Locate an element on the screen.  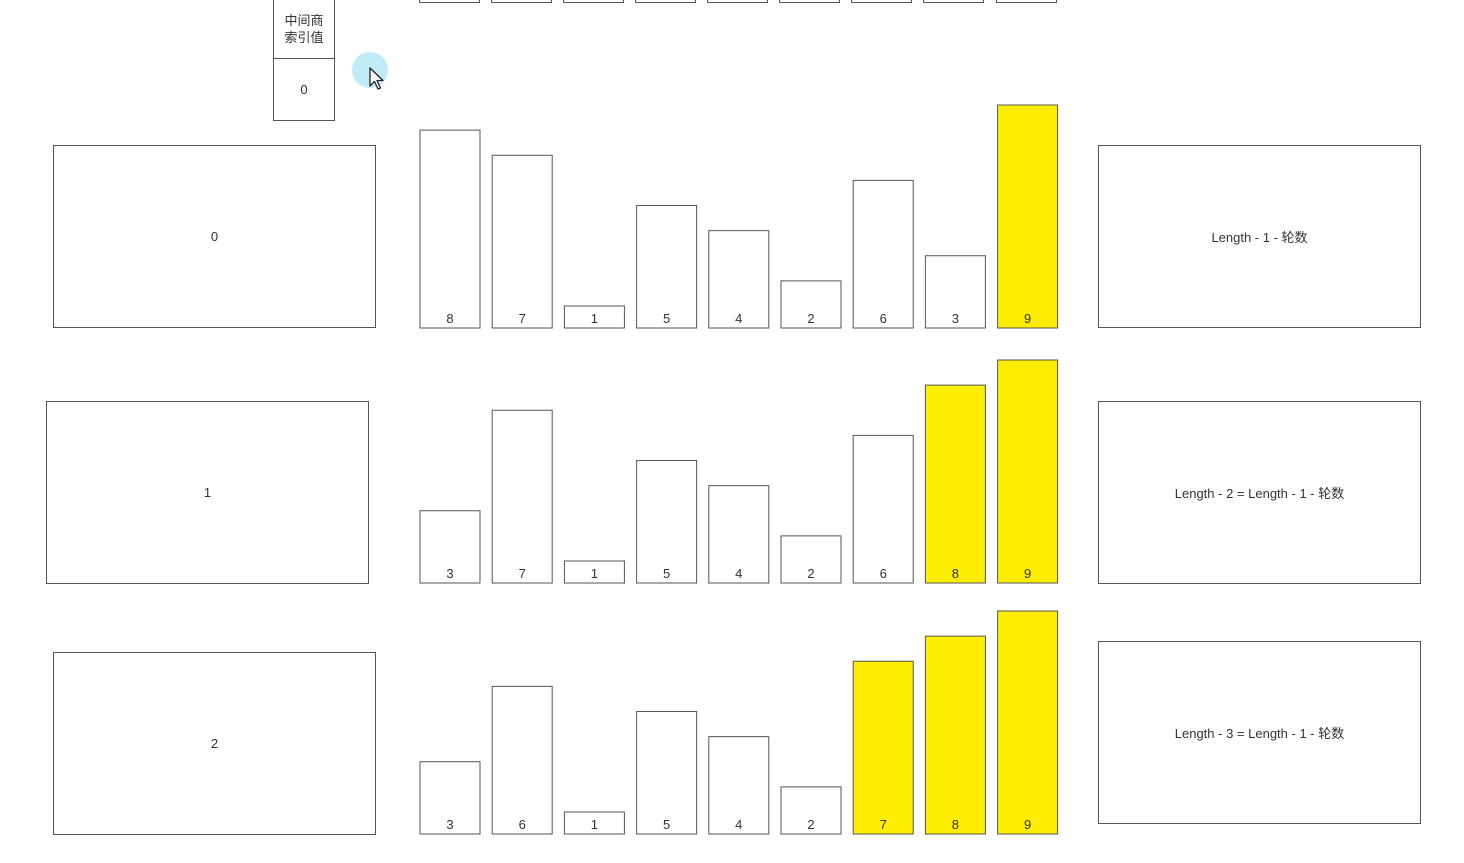
bar-label-row0-5: 2 is located at coordinates (810, 318).